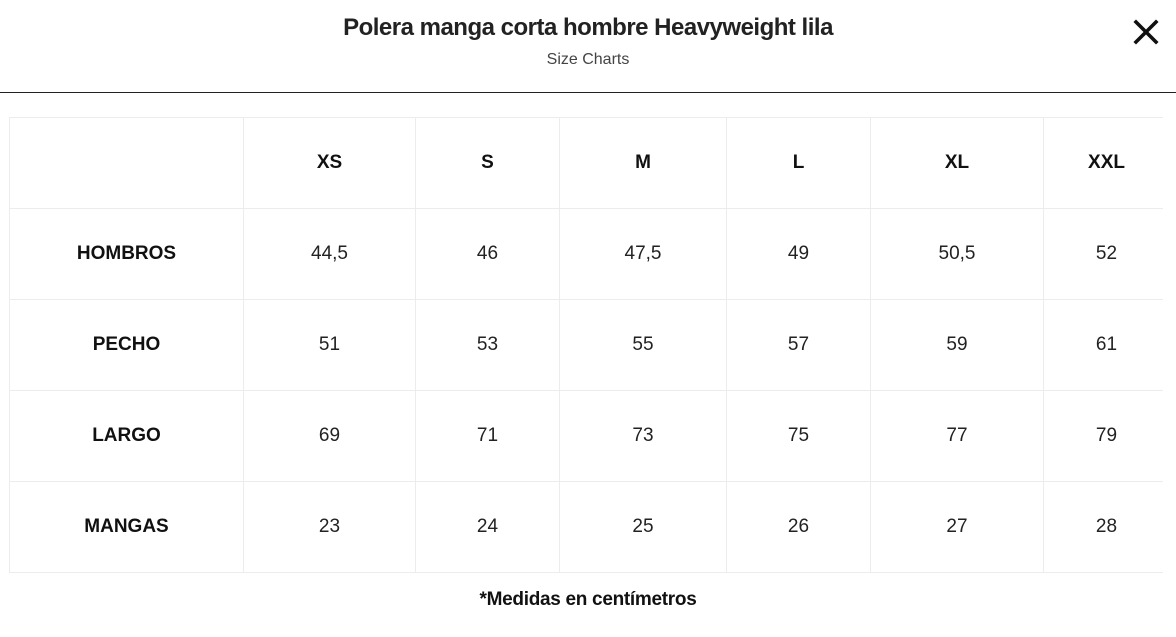  What do you see at coordinates (126, 527) in the screenshot?
I see `row-label-mangas: MANGAS` at bounding box center [126, 527].